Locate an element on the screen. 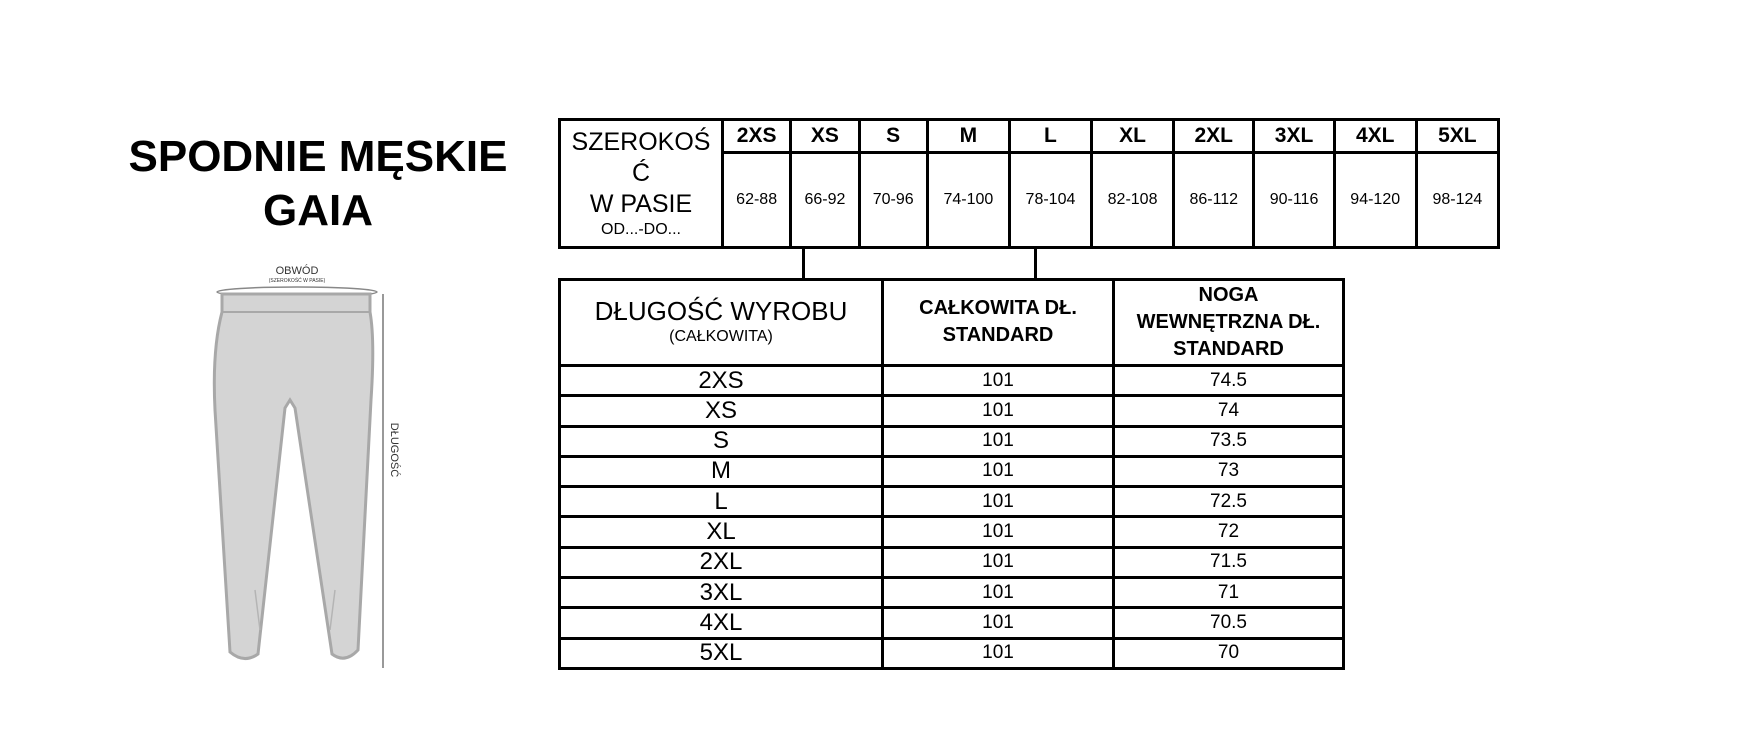 The height and width of the screenshot is (745, 1750). pants-diagram: OBWÓD (SZEROKOŚĆ W PASIE) DŁUGOŚĆ is located at coordinates (306, 466).